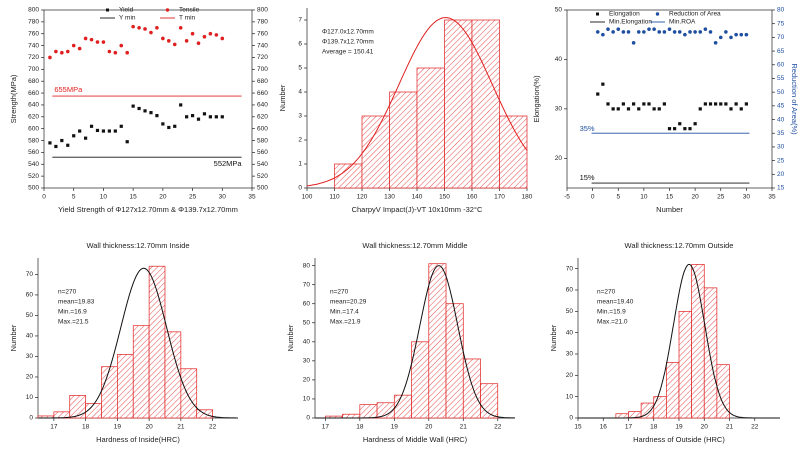  Describe the element at coordinates (781, 106) in the screenshot. I see `y2-tick-label: 45` at that location.